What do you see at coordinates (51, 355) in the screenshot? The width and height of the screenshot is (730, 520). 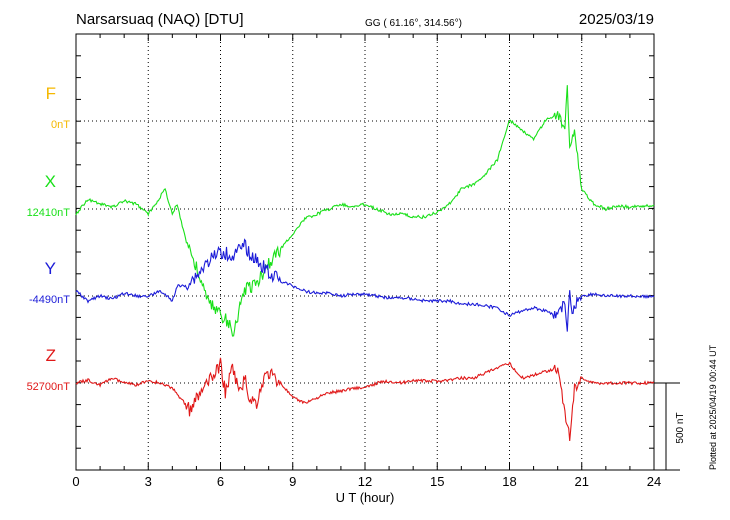 I see `series-name-z: Z` at bounding box center [51, 355].